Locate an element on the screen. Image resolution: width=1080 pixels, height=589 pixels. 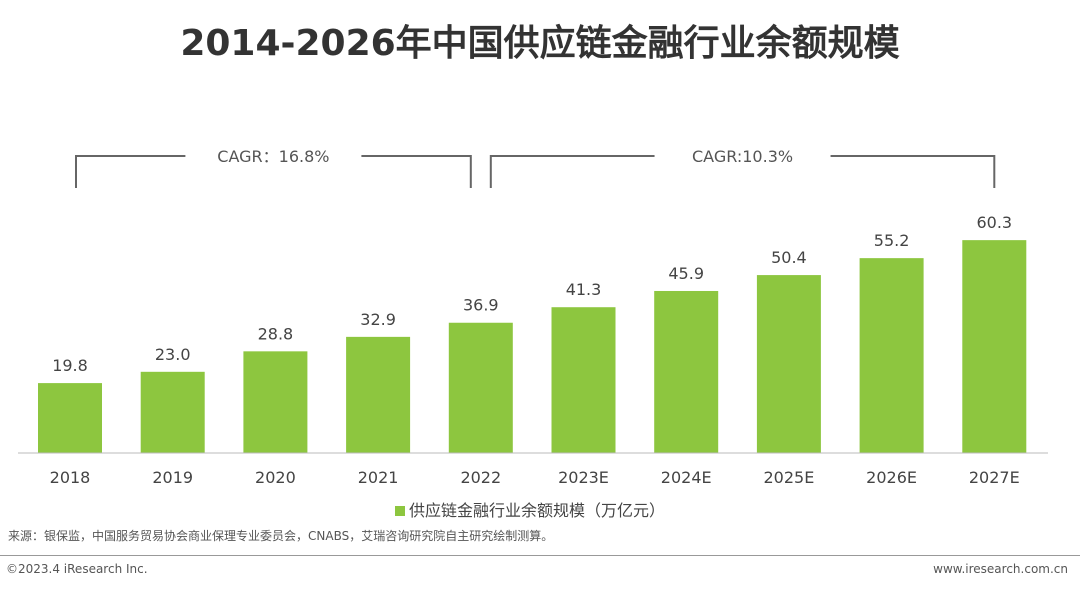
x-tick-label: 2027E is located at coordinates (994, 477).